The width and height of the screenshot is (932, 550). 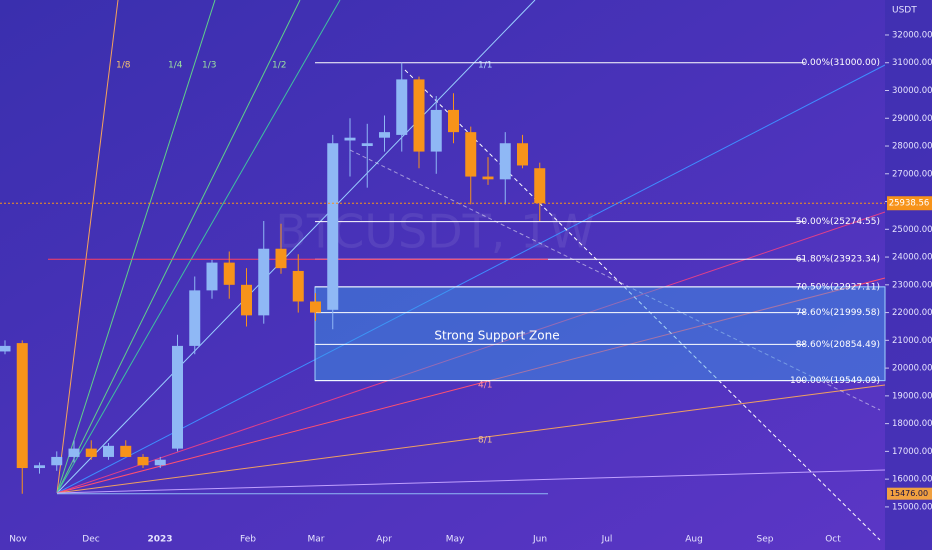 I want to click on last-price-tag, so click(x=909, y=203).